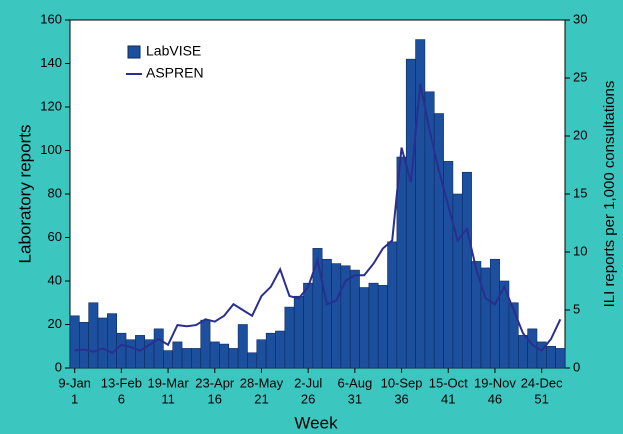  Describe the element at coordinates (580, 18) in the screenshot. I see `y2-tick-label: 30` at that location.